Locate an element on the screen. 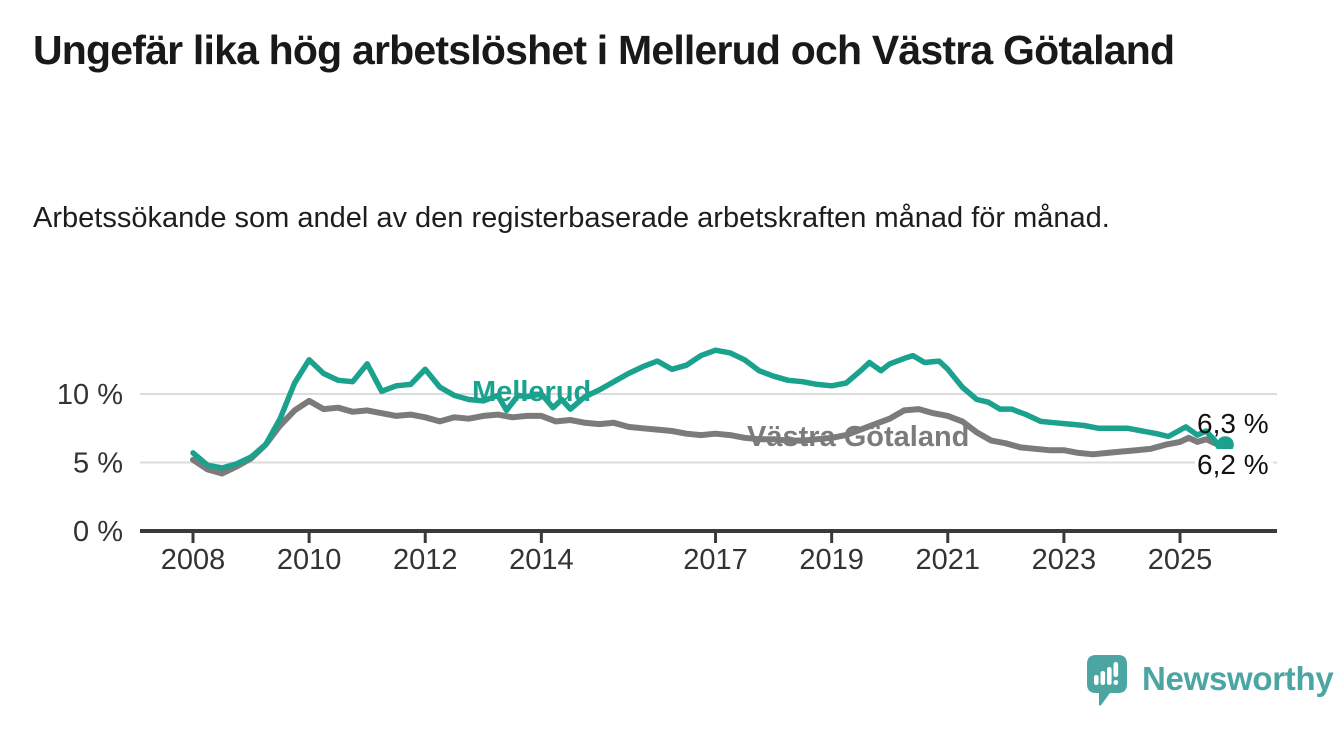 Image resolution: width=1340 pixels, height=734 pixels. series-label-mellerud: Mellerud is located at coordinates (532, 392).